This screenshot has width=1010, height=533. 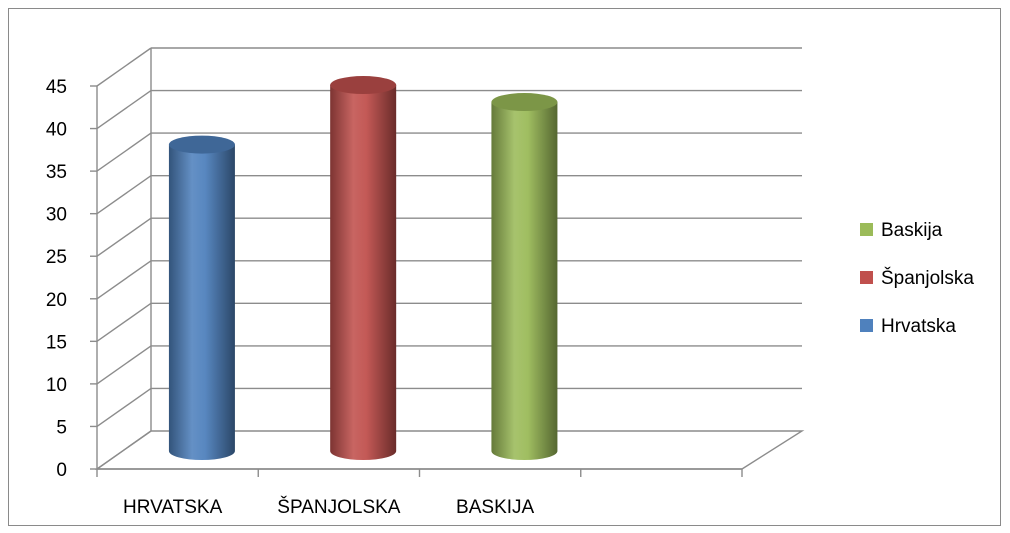 I want to click on y-tick-label: 35, so click(x=56, y=172).